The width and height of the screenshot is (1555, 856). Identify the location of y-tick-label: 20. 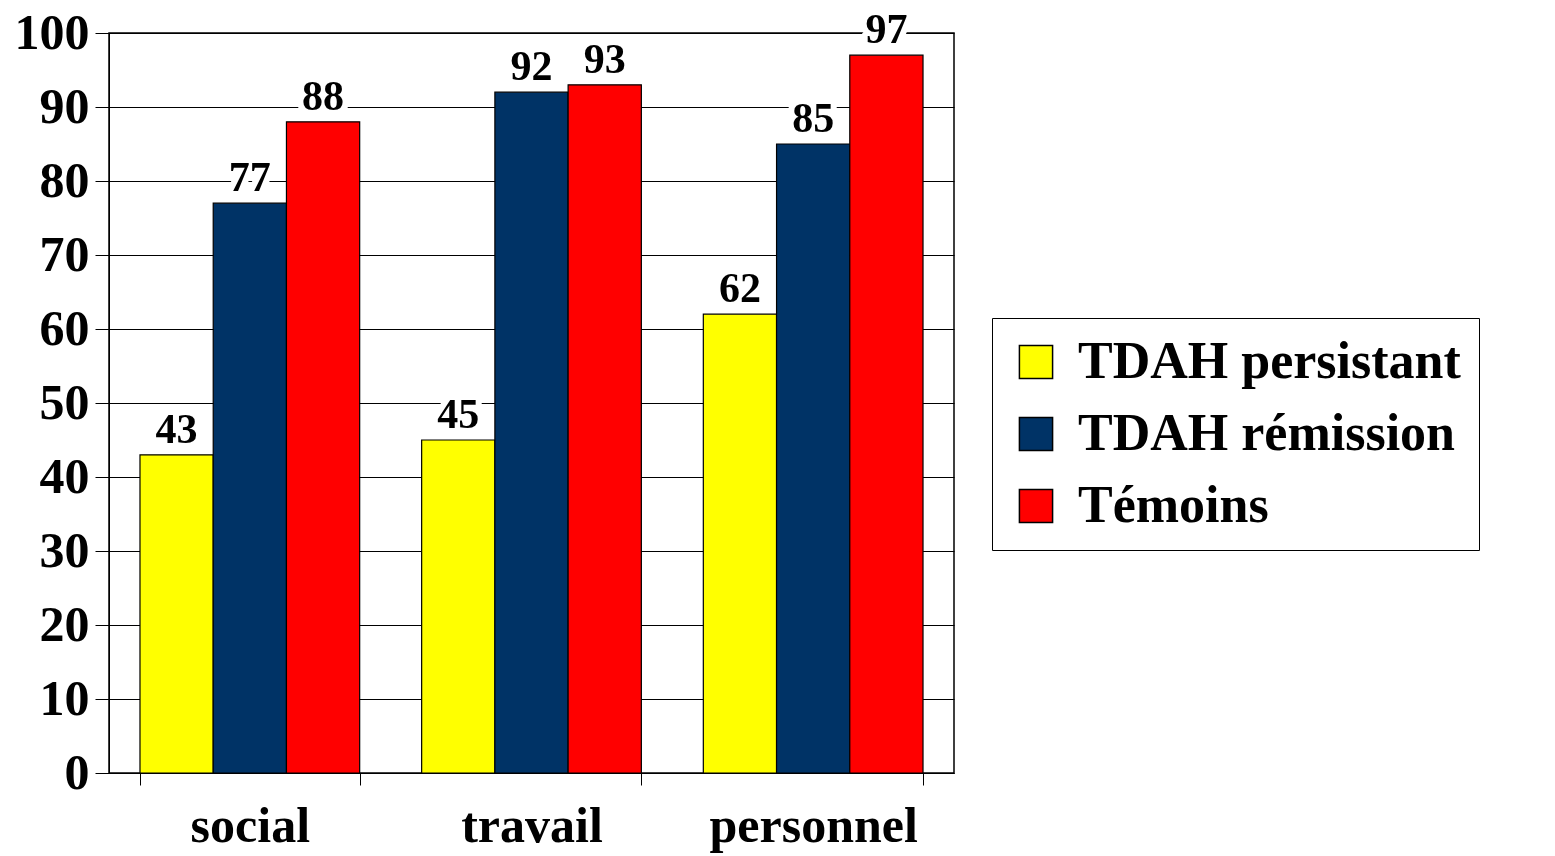
(64, 623).